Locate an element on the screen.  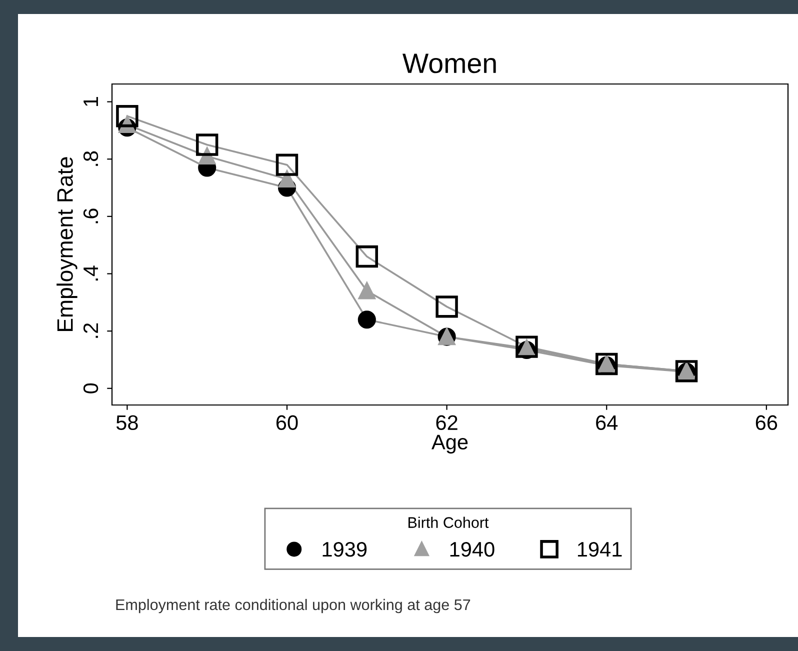
y-tick-label: .4 is located at coordinates (91, 273).